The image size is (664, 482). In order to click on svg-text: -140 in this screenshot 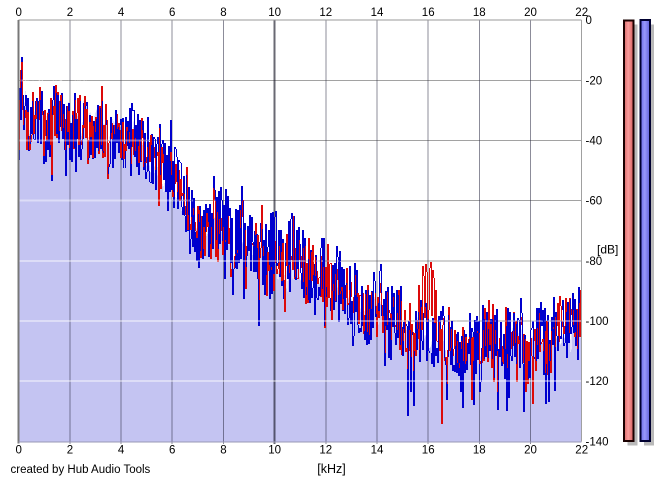, I will do `click(597, 442)`.